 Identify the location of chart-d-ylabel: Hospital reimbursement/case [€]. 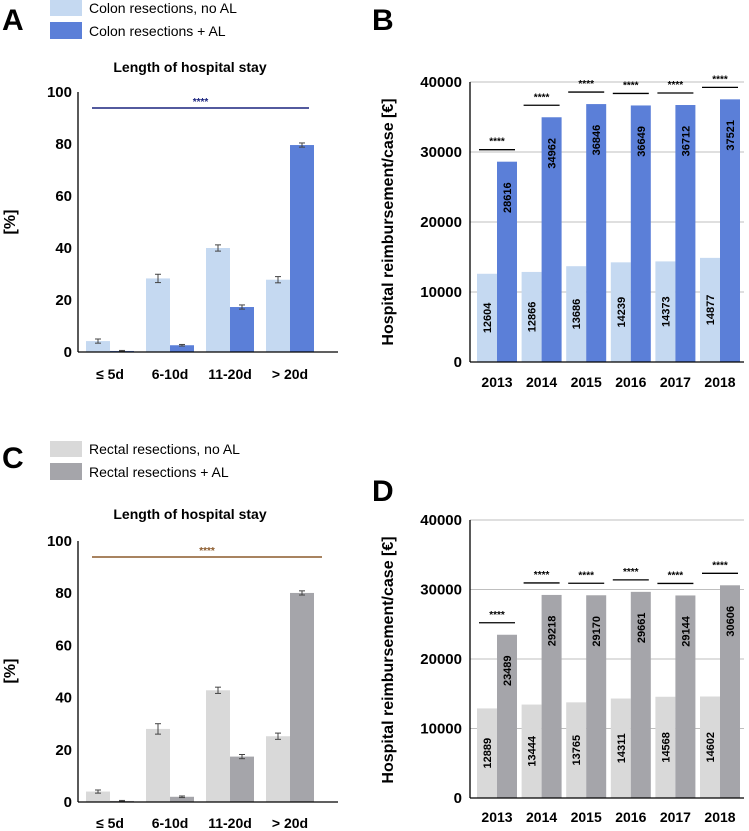
(388, 659).